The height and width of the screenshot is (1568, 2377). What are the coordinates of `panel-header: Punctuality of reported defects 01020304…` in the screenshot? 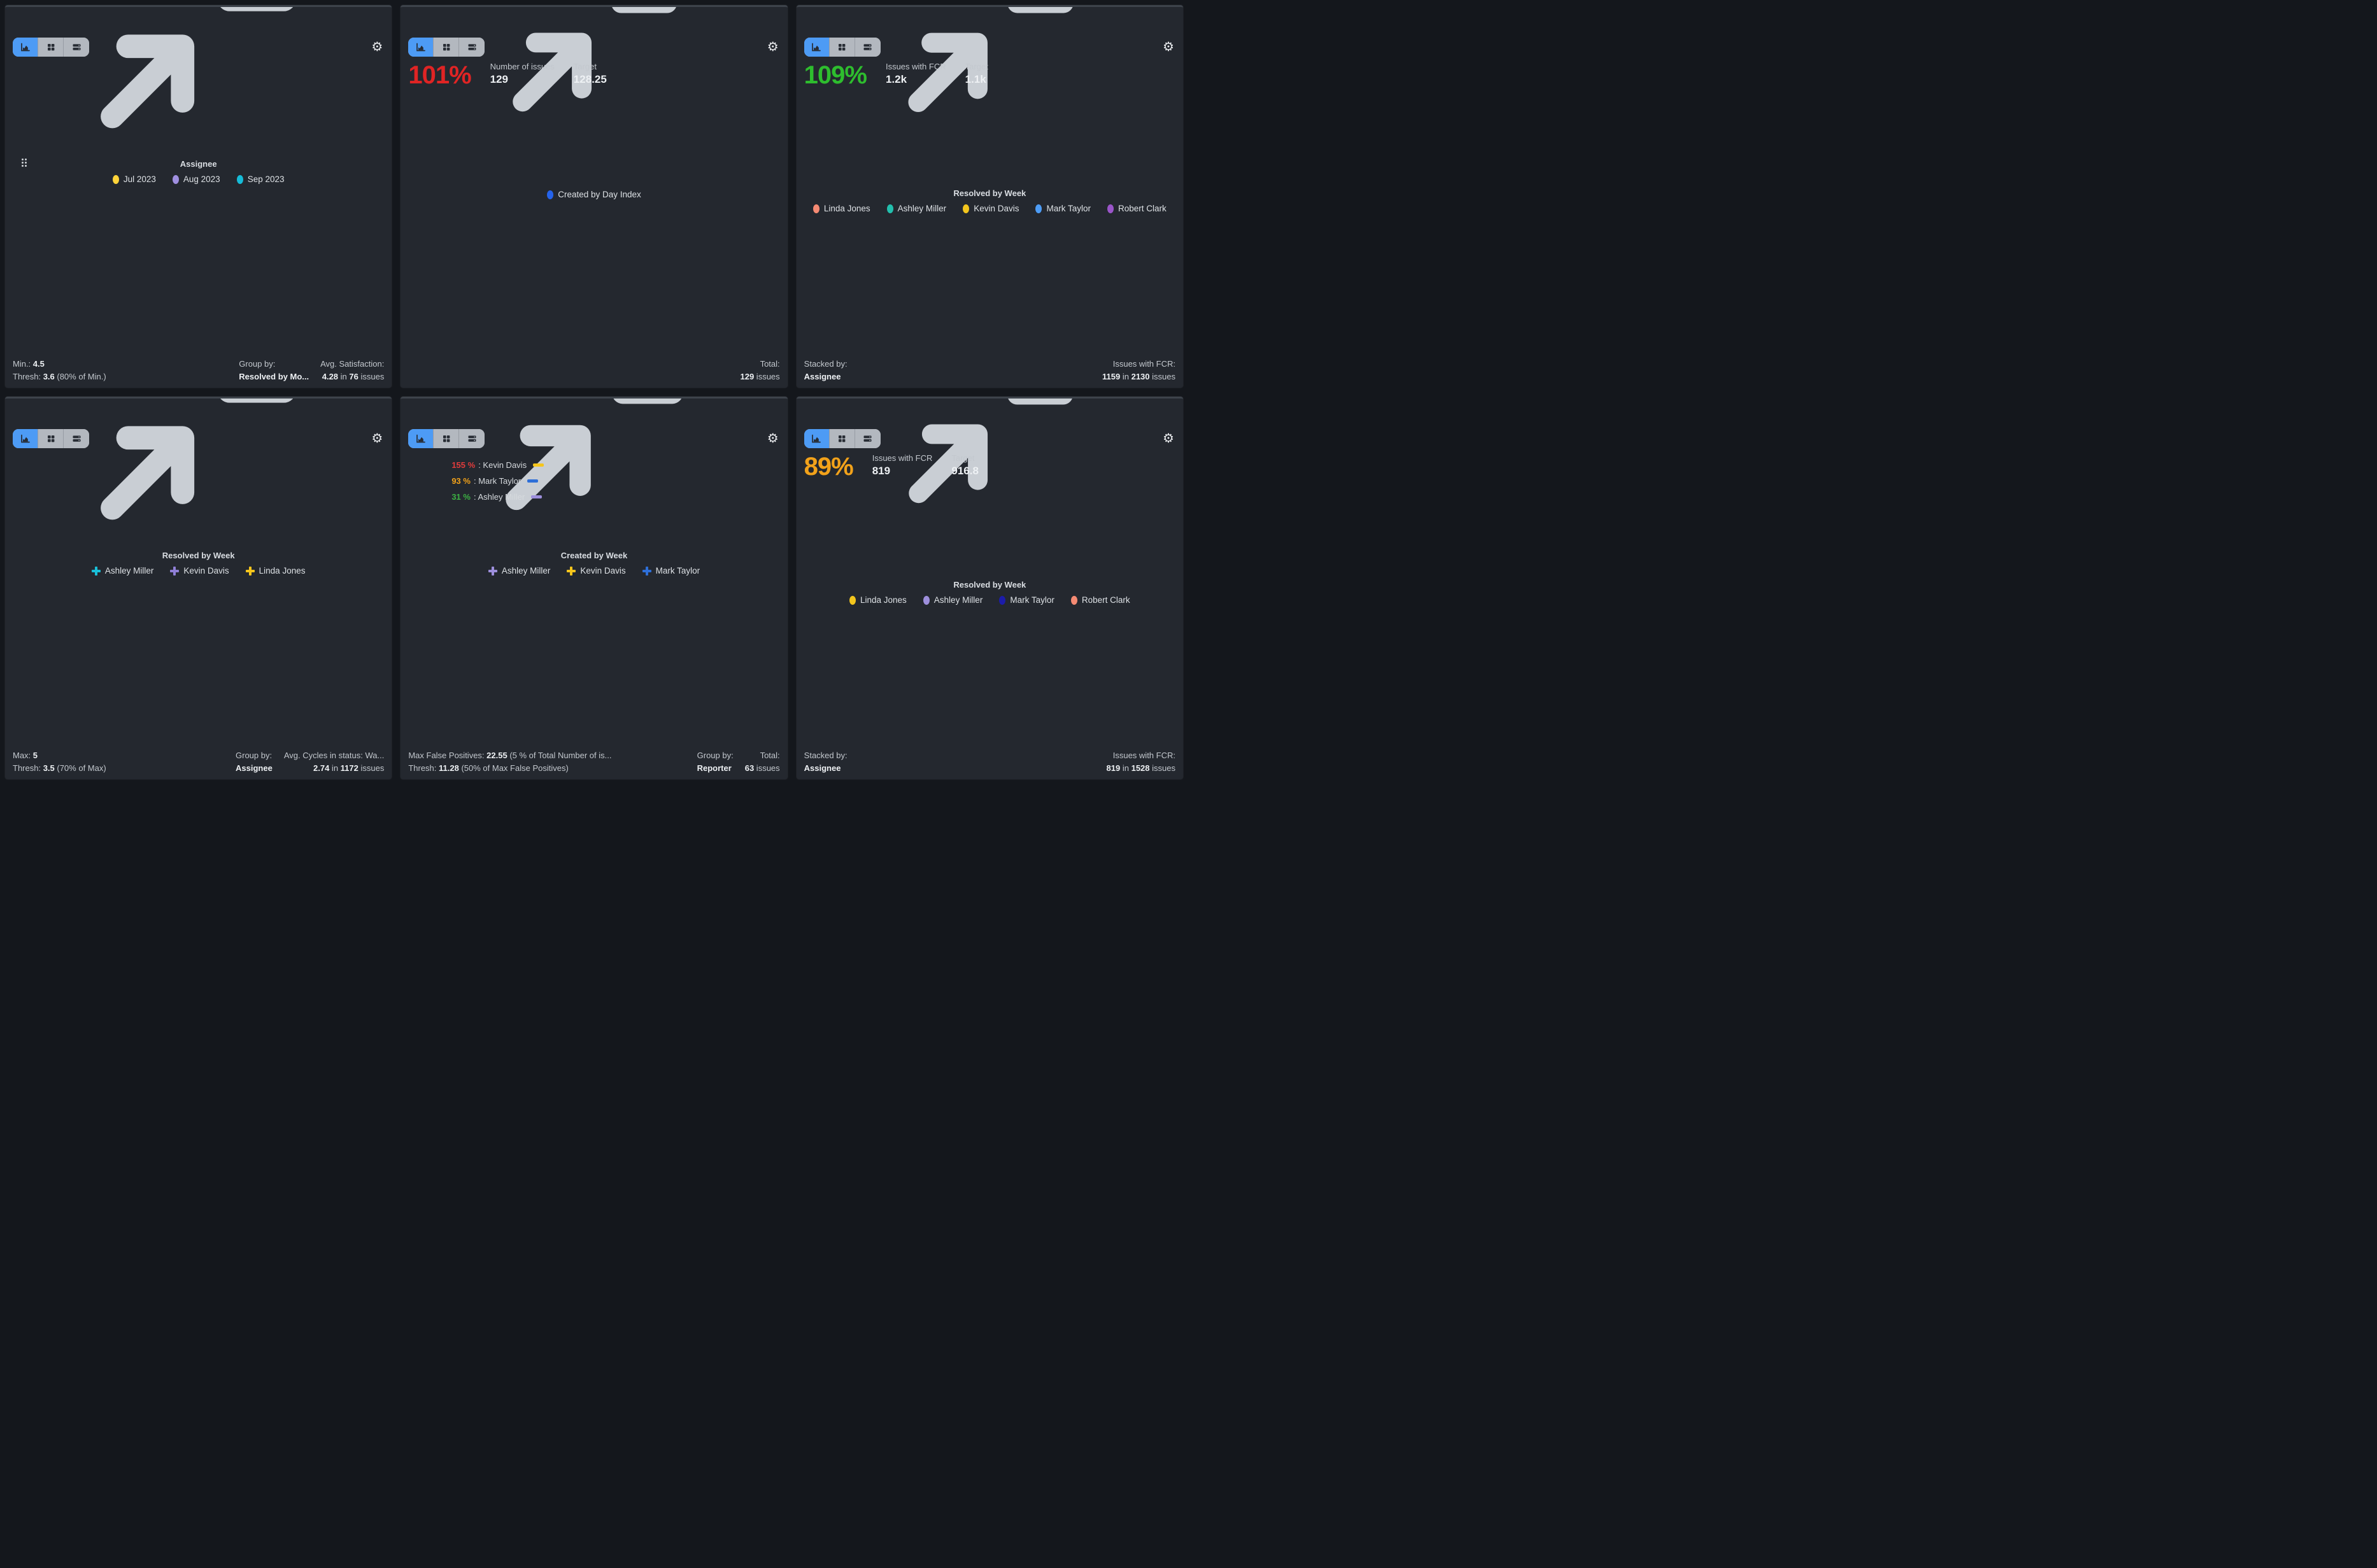 It's located at (593, 455).